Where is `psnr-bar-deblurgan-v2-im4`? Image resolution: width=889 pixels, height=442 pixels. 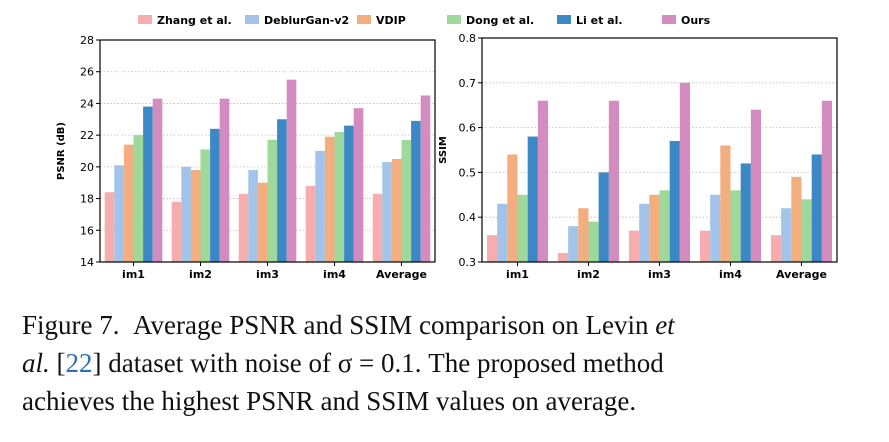 psnr-bar-deblurgan-v2-im4 is located at coordinates (320, 206).